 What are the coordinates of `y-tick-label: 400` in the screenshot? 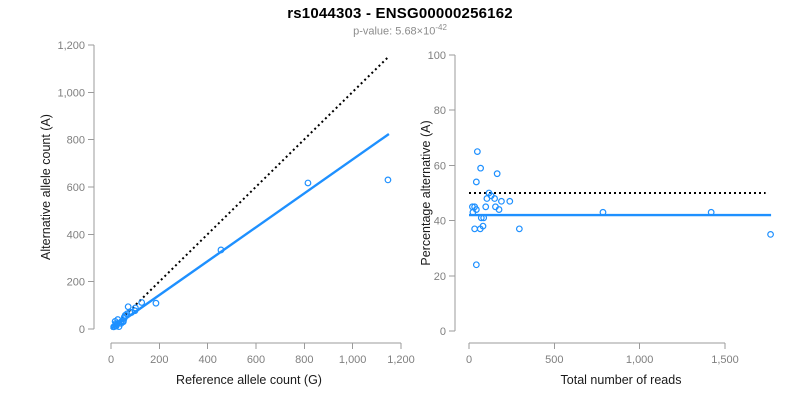 It's located at (76, 235).